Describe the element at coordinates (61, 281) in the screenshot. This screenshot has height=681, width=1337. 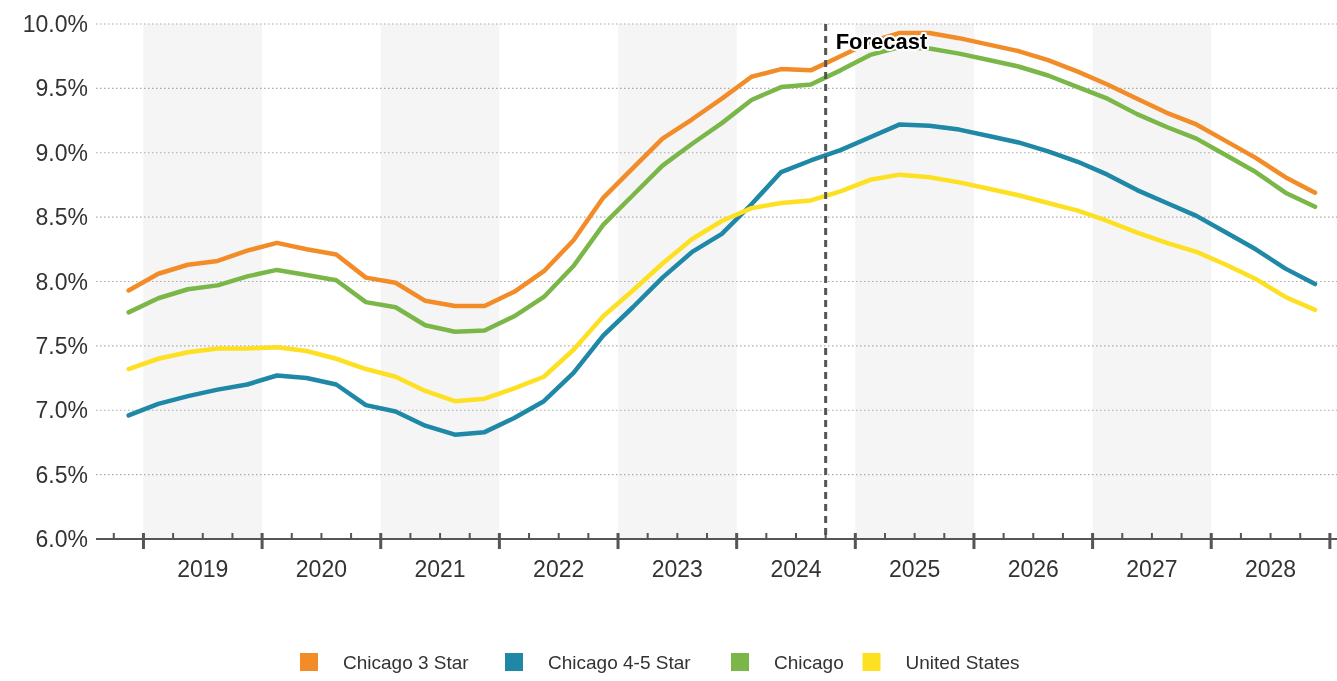
I see `y-tick-label: 8.0%` at that location.